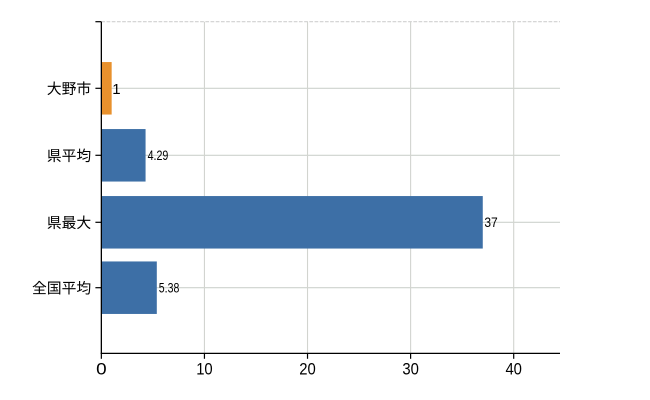 This screenshot has width=650, height=400. Describe the element at coordinates (101, 370) in the screenshot. I see `svg-text: 0` at that location.